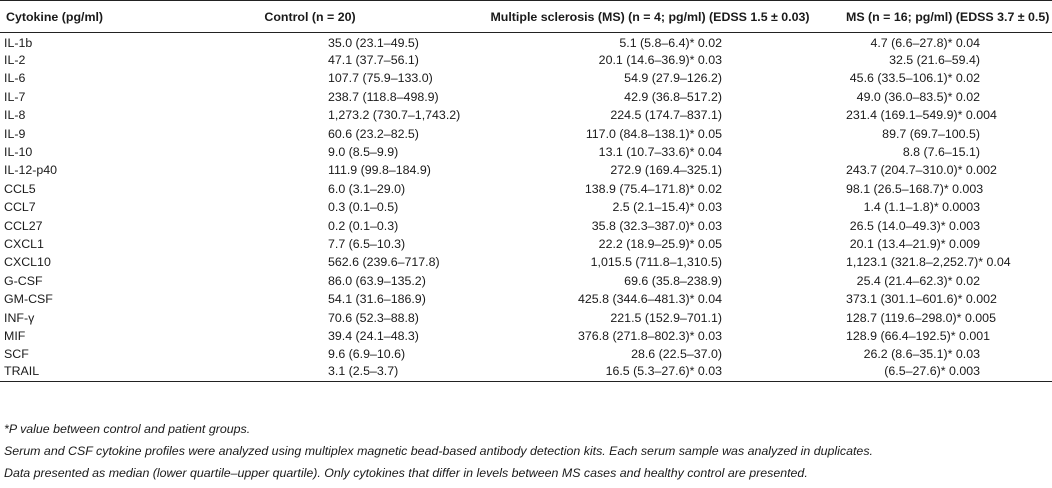  What do you see at coordinates (80, 373) in the screenshot?
I see `cell-cytokine: TRAIL` at bounding box center [80, 373].